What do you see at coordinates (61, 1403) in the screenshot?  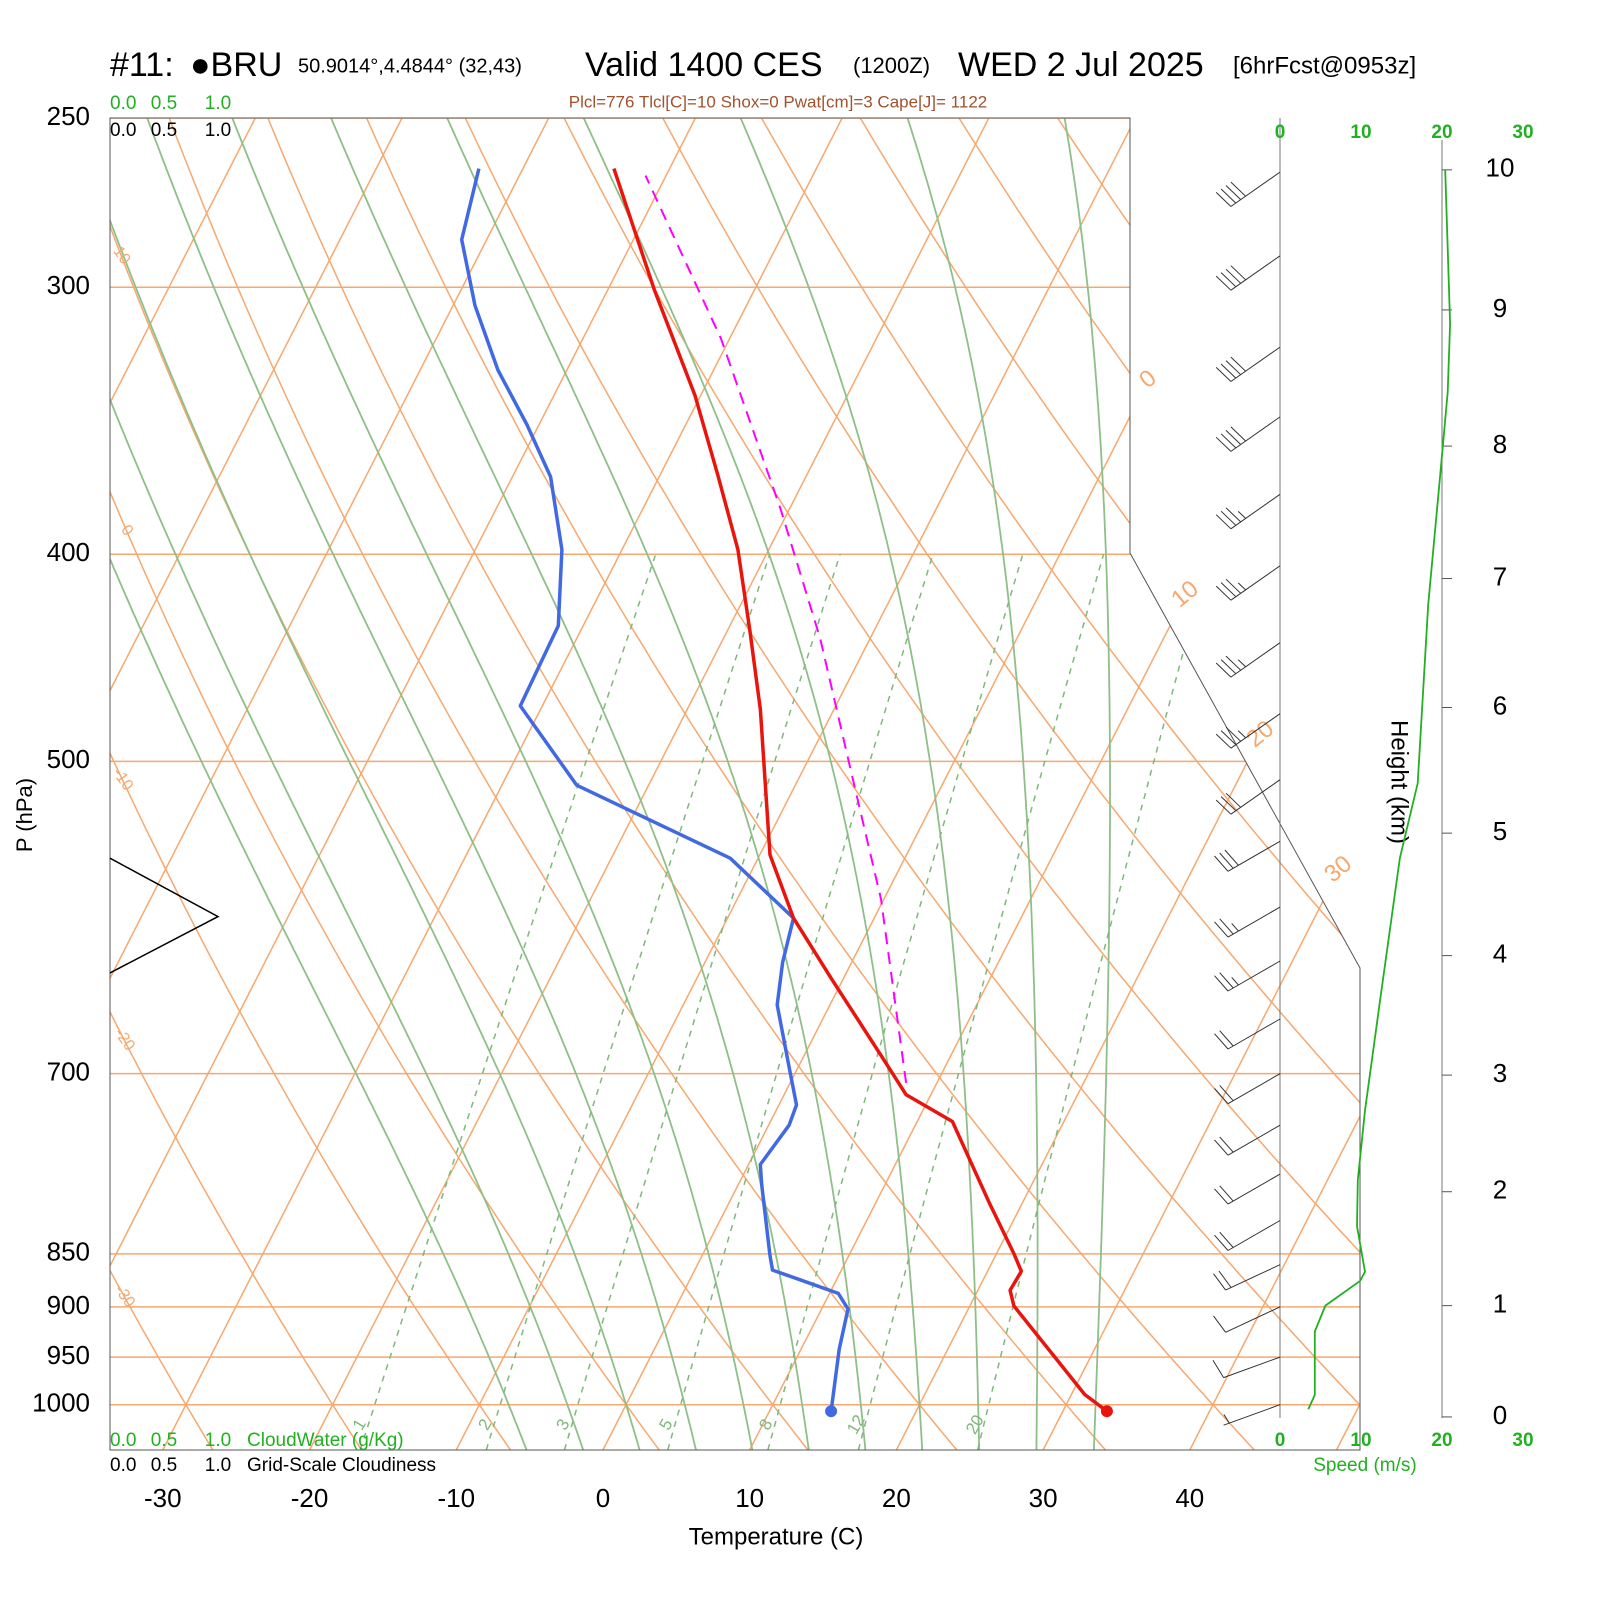 I see `y-tick-label: 1000` at bounding box center [61, 1403].